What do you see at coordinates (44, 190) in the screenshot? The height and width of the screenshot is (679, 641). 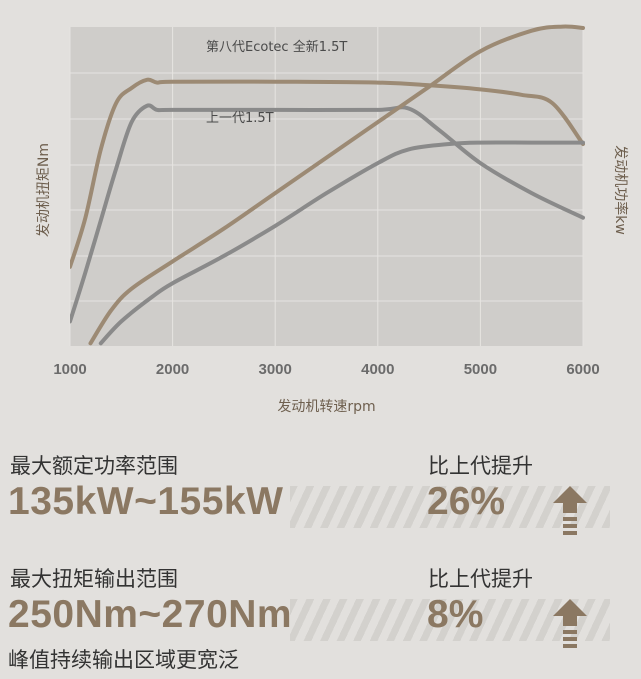 I see `y-axis-title-left: 发动机扭矩Nm` at bounding box center [44, 190].